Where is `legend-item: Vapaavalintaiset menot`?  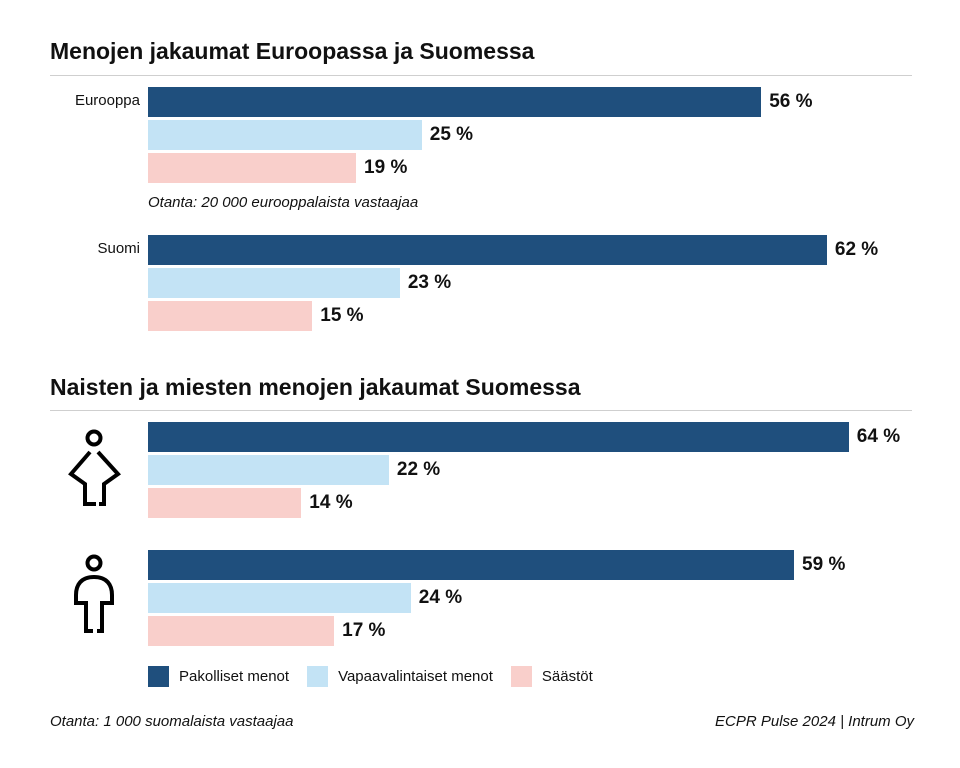
legend-item: Vapaavalintaiset menot is located at coordinates (400, 676).